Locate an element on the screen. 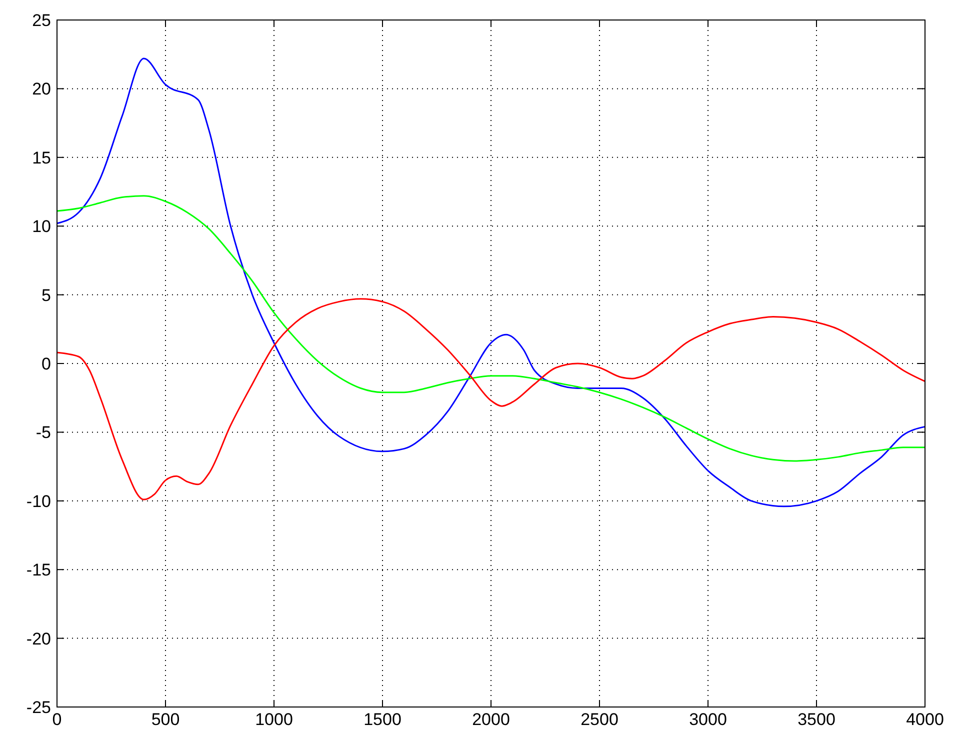  y-tick-label: 25 is located at coordinates (41, 20).